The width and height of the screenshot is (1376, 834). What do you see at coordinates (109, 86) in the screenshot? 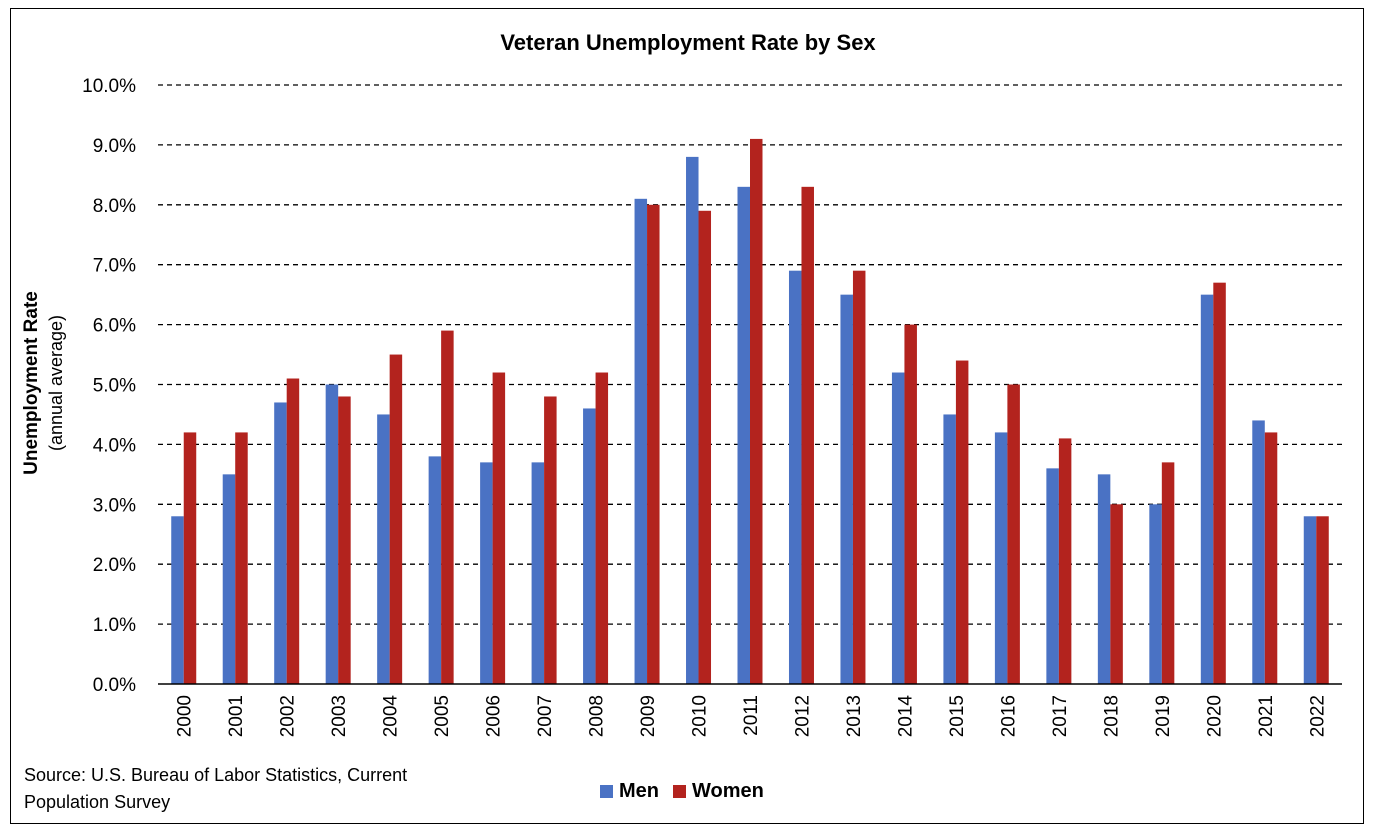
I see `y-tick-label: 10.0%` at bounding box center [109, 86].